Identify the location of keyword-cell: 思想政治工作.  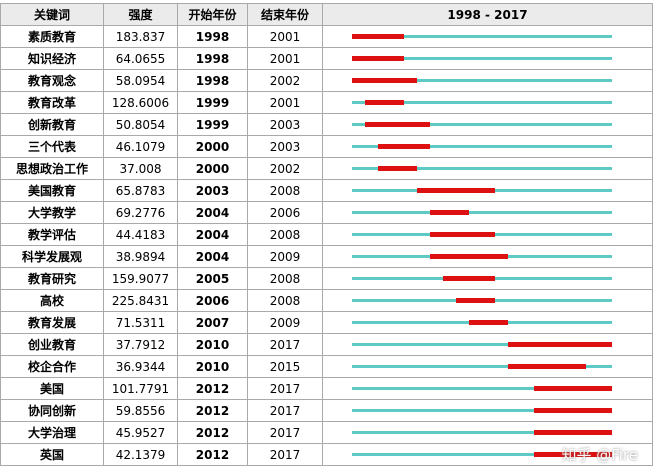
(52, 168).